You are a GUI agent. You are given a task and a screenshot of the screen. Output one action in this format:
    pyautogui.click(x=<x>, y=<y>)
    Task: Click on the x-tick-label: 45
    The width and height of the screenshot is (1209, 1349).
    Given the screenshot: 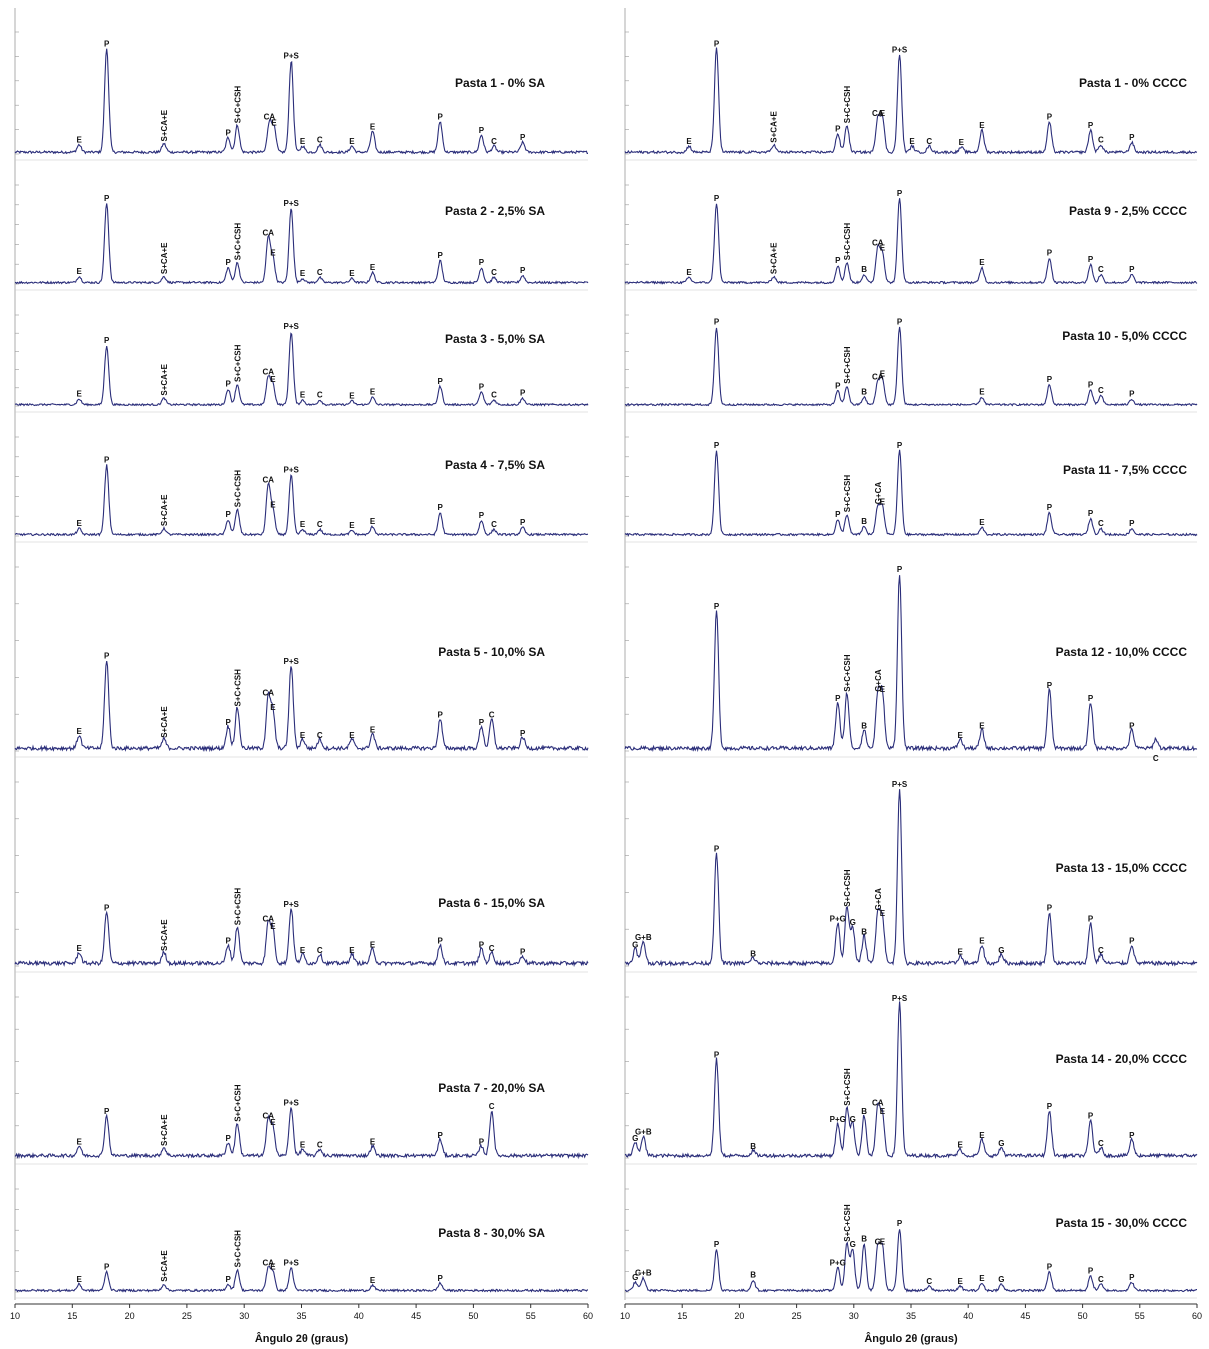 What is the action you would take?
    pyautogui.click(x=1025, y=1316)
    